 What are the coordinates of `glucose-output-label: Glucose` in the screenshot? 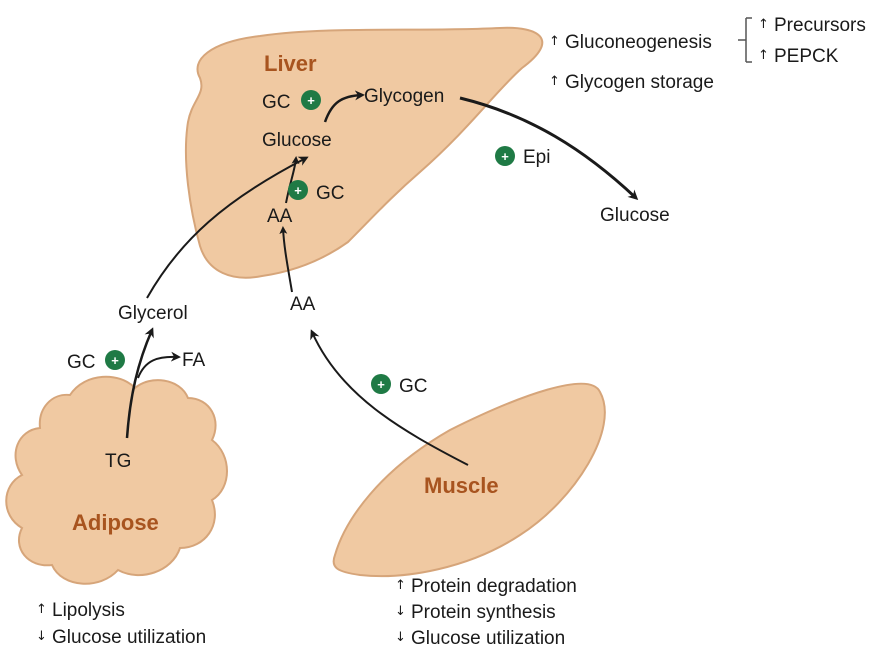 It's located at (635, 215).